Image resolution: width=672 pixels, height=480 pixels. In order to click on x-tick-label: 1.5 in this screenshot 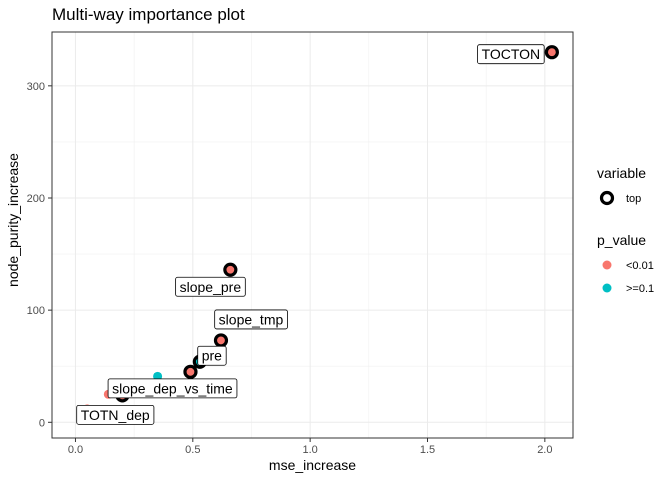, I will do `click(427, 450)`.